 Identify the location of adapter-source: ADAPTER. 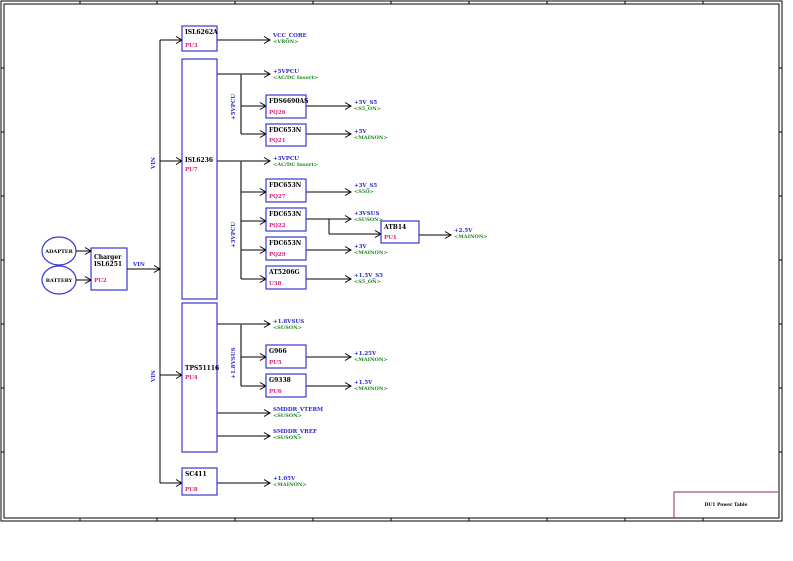
(59, 251).